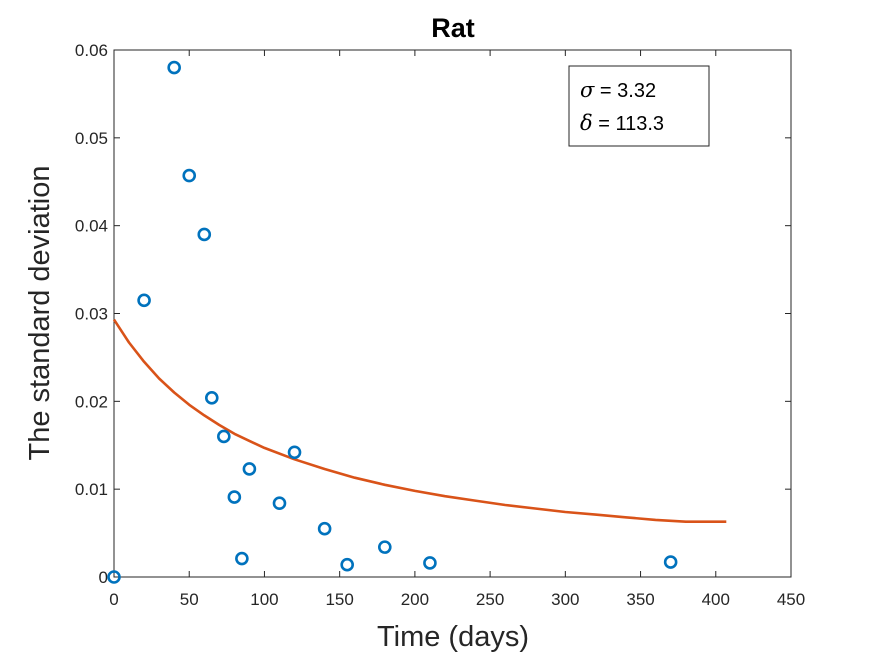 The height and width of the screenshot is (656, 875). What do you see at coordinates (91, 314) in the screenshot?
I see `y-tick-label: 0.03` at bounding box center [91, 314].